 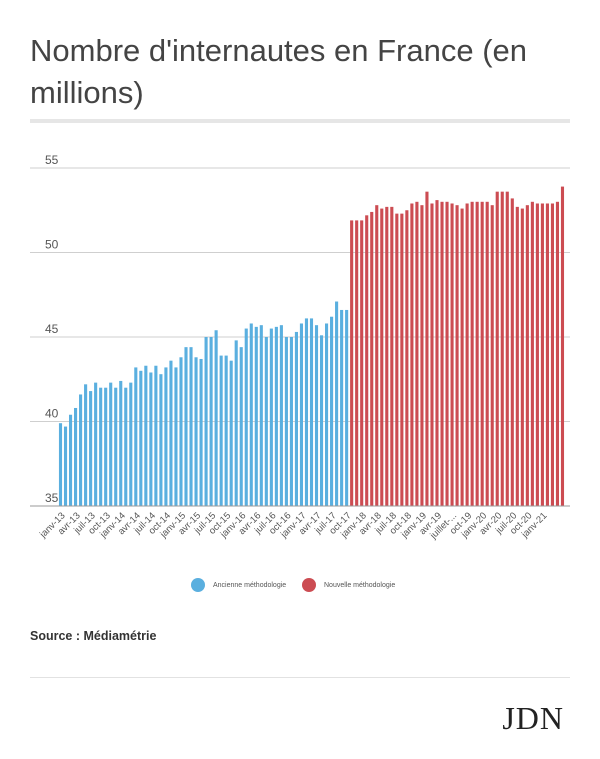 I want to click on legend-item-nouvelle: Nouvelle méthodologie, so click(x=348, y=585).